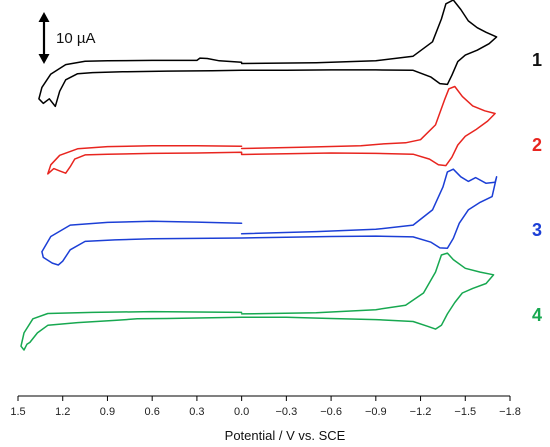 This screenshot has height=447, width=550. Describe the element at coordinates (287, 412) in the screenshot. I see `x-tick-label: −0.3` at that location.